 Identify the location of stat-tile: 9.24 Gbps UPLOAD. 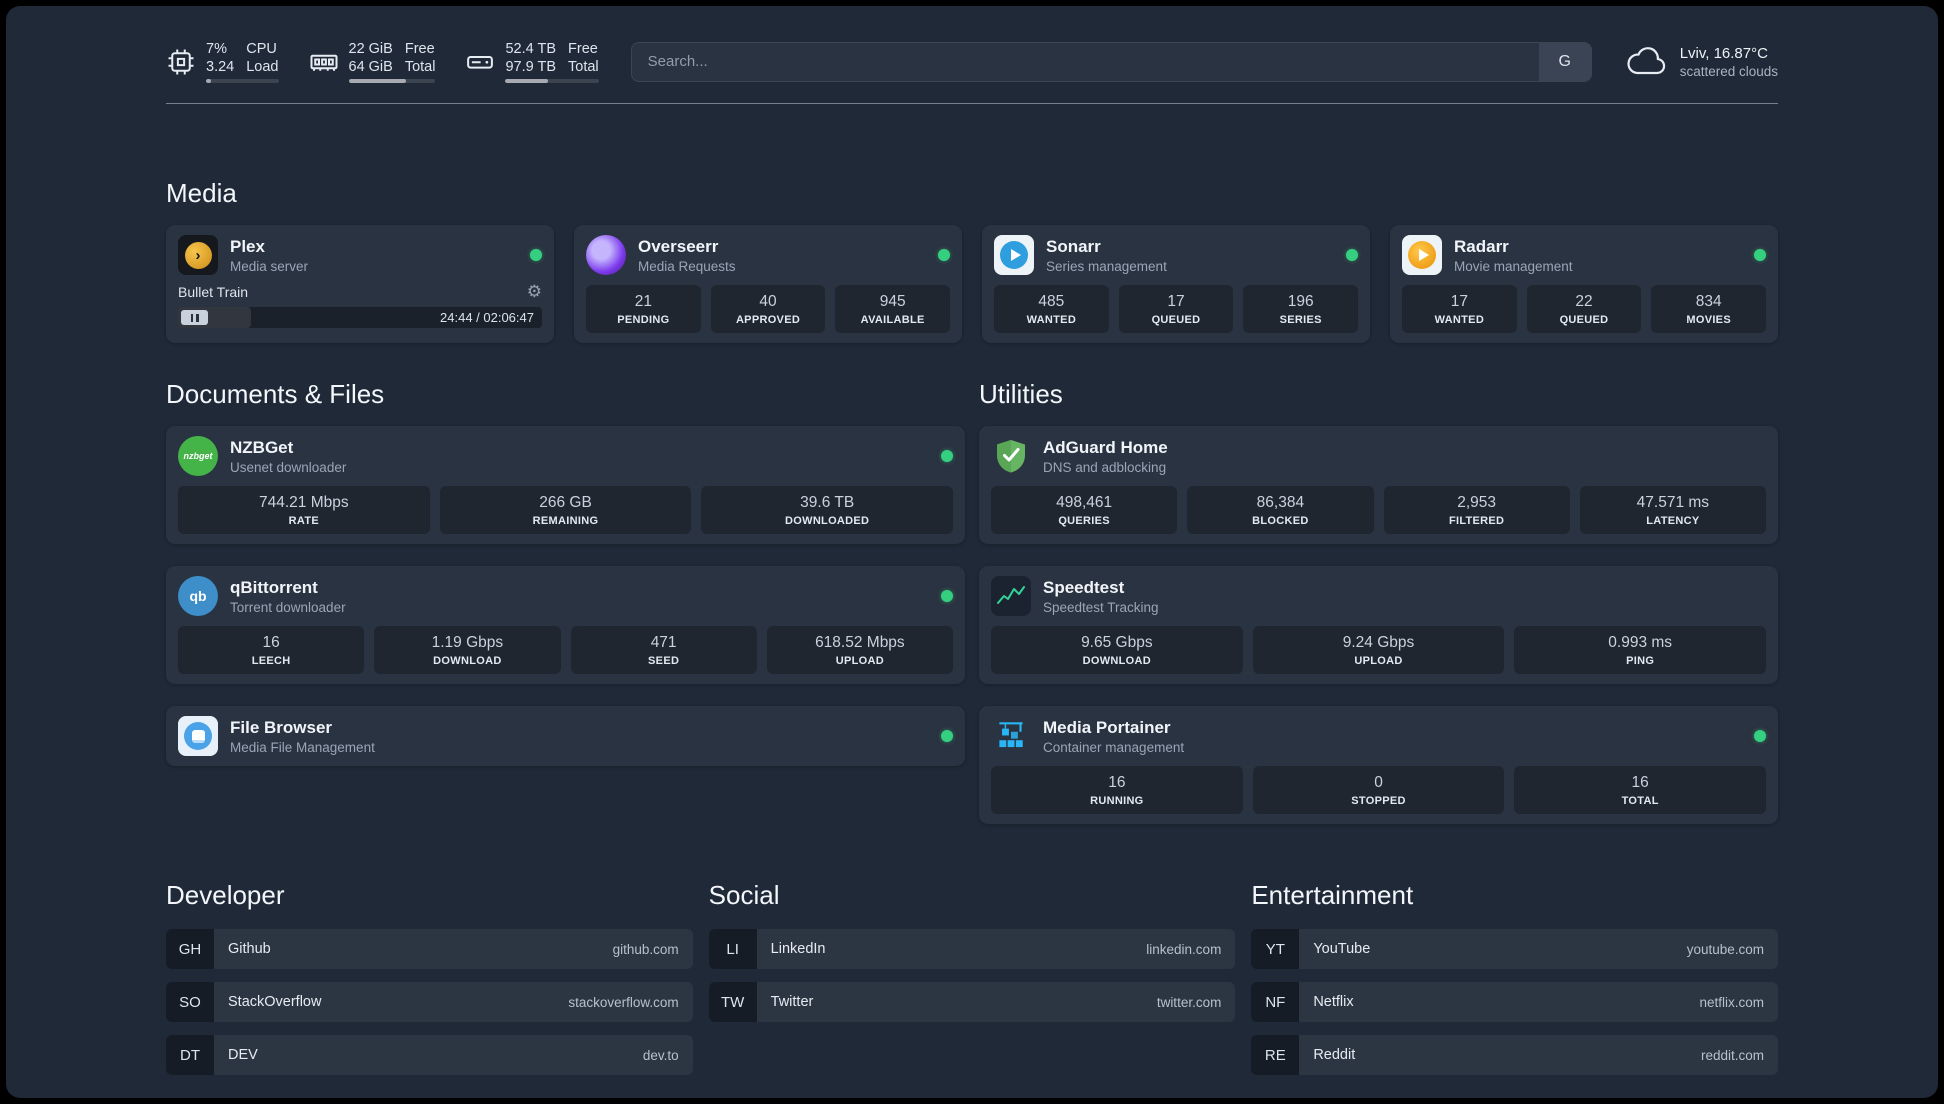
(1378, 650).